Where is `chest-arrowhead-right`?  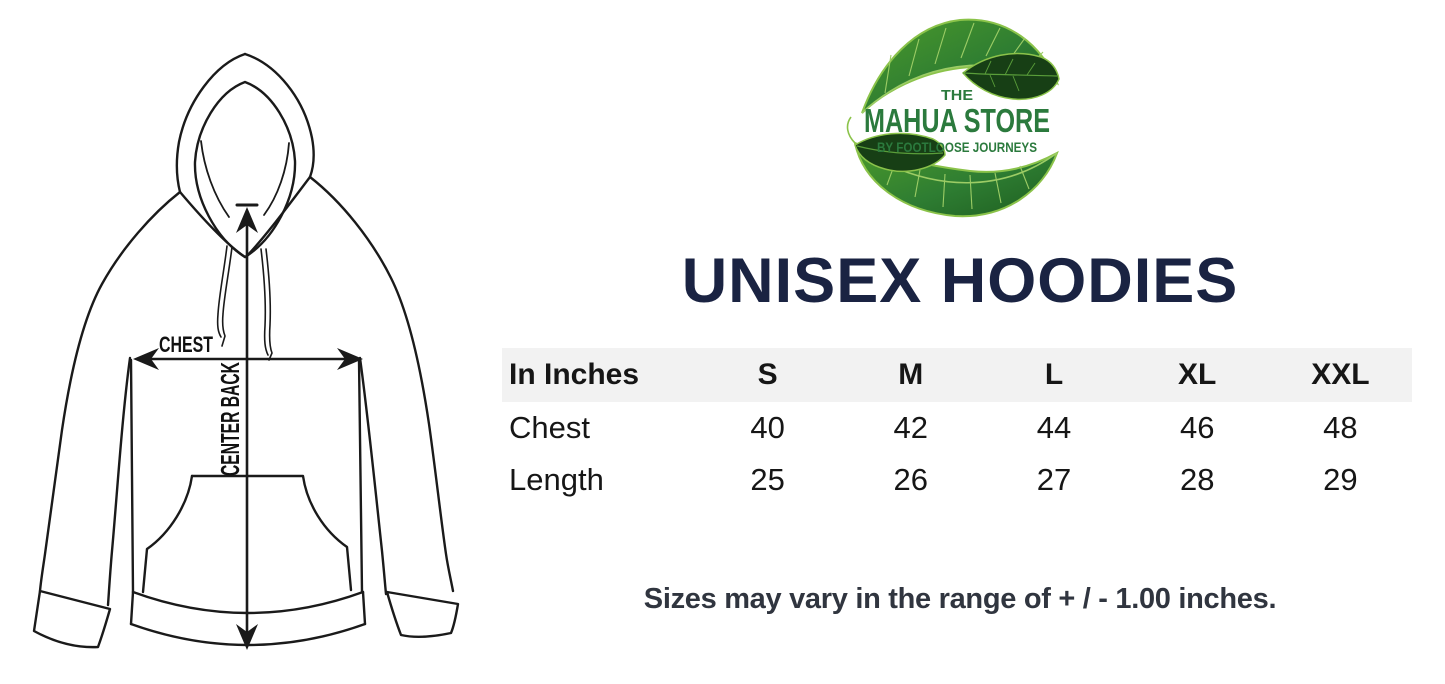
chest-arrowhead-right is located at coordinates (350, 359).